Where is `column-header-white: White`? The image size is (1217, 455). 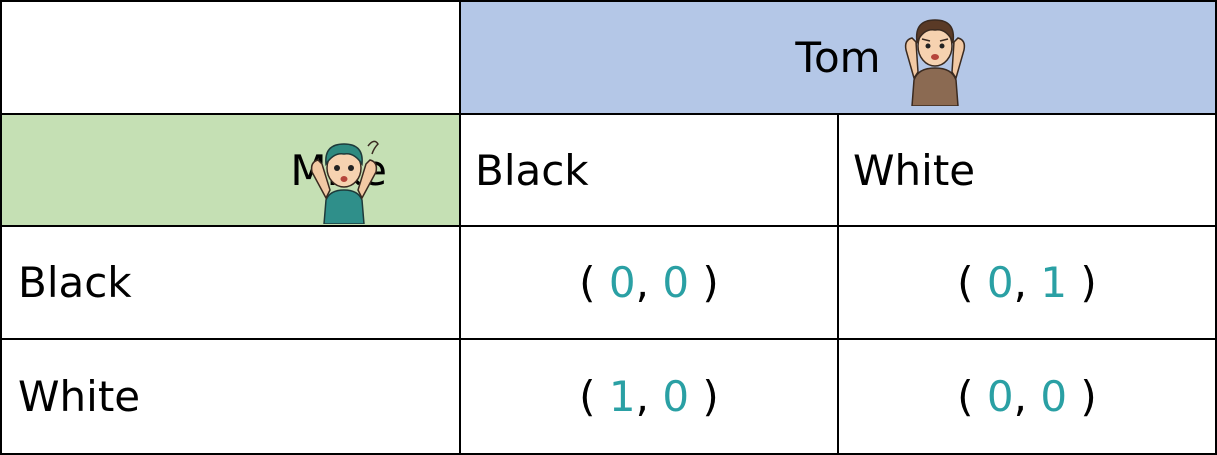
column-header-white: White is located at coordinates (1027, 170).